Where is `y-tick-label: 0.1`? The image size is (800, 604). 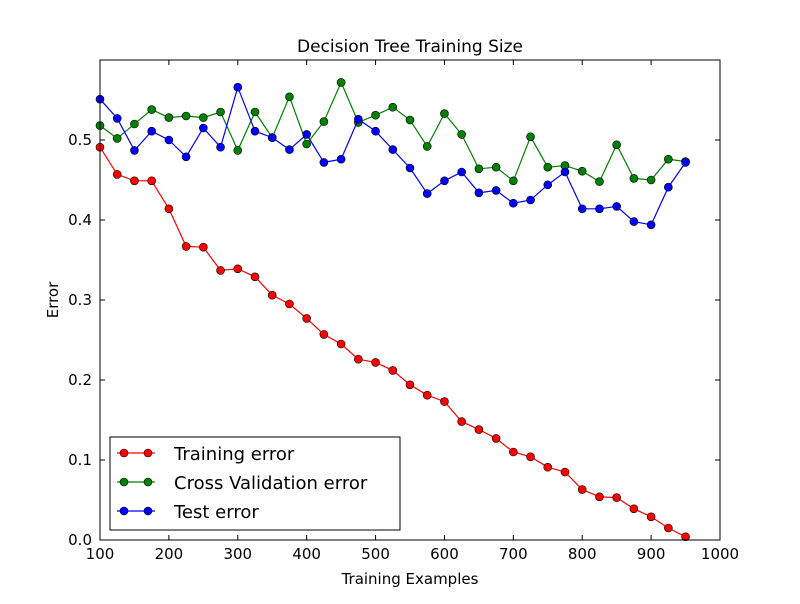 y-tick-label: 0.1 is located at coordinates (80, 460).